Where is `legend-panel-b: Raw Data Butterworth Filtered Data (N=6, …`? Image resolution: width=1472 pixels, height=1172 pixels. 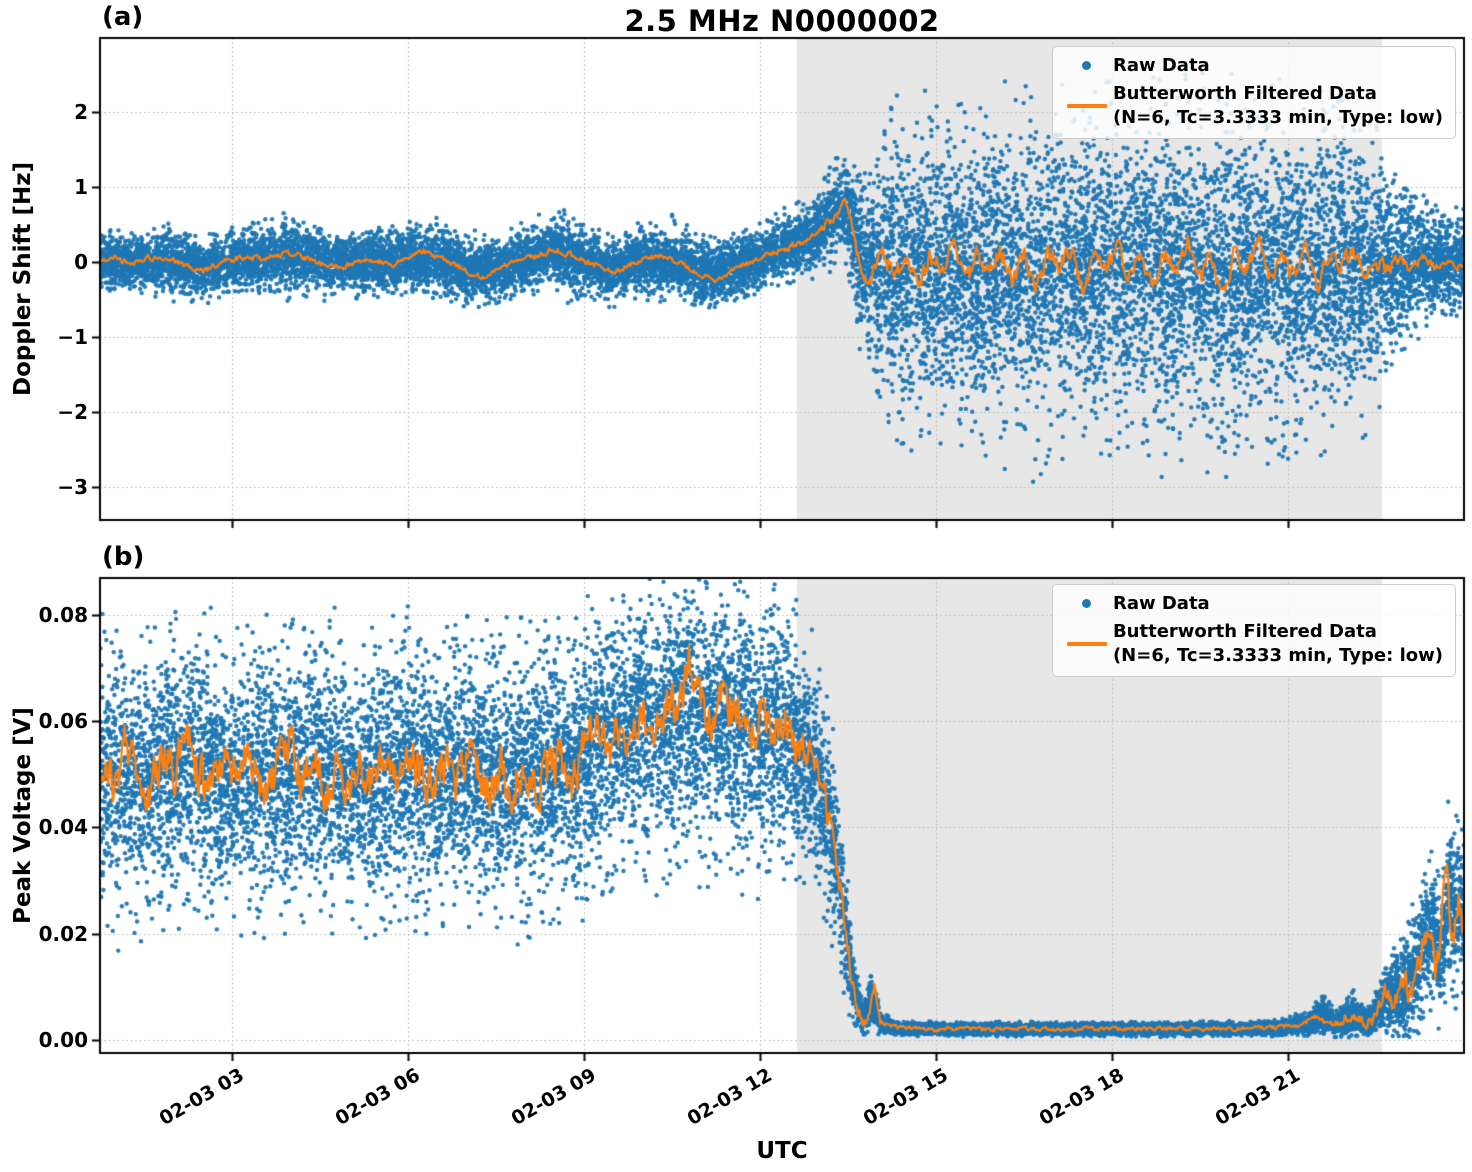 legend-panel-b: Raw Data Butterworth Filtered Data (N=6, … is located at coordinates (1253, 631).